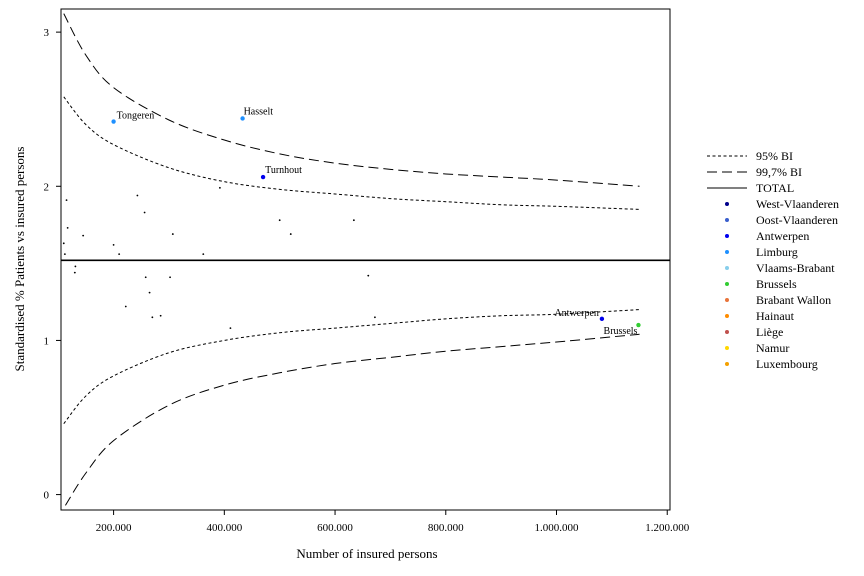  Describe the element at coordinates (621, 331) in the screenshot. I see `point-label: Brussels` at that location.